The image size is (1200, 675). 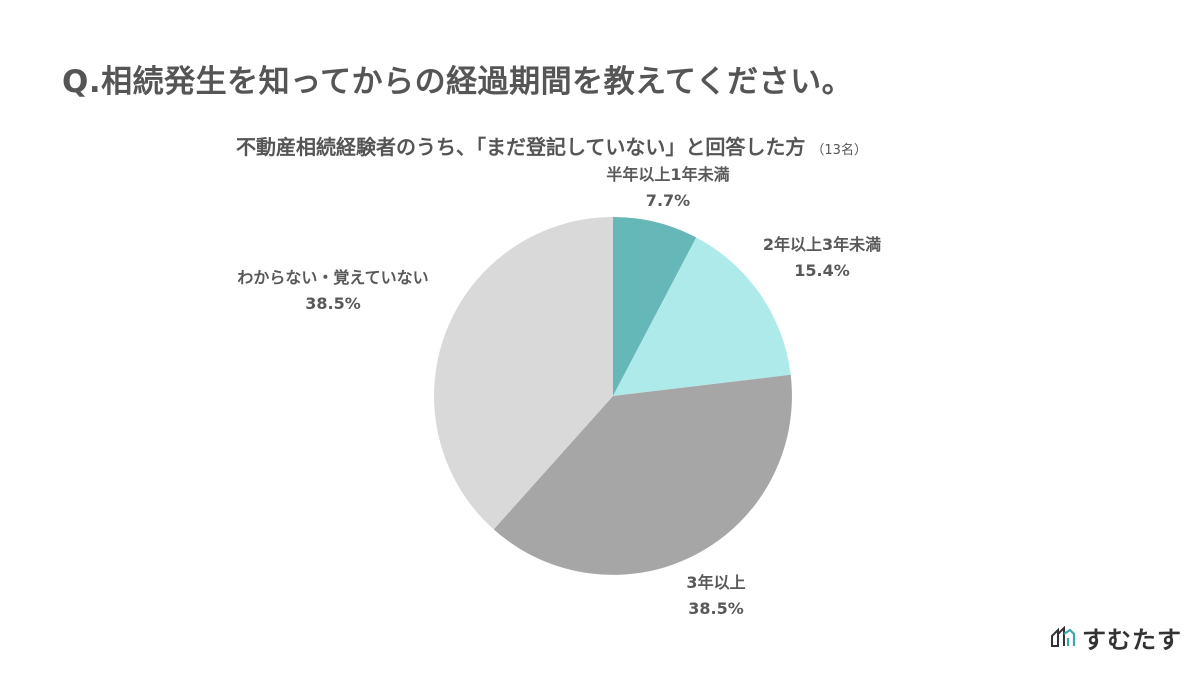 What do you see at coordinates (655, 306) in the screenshot?
I see `pie-slice-half-to-one-year` at bounding box center [655, 306].